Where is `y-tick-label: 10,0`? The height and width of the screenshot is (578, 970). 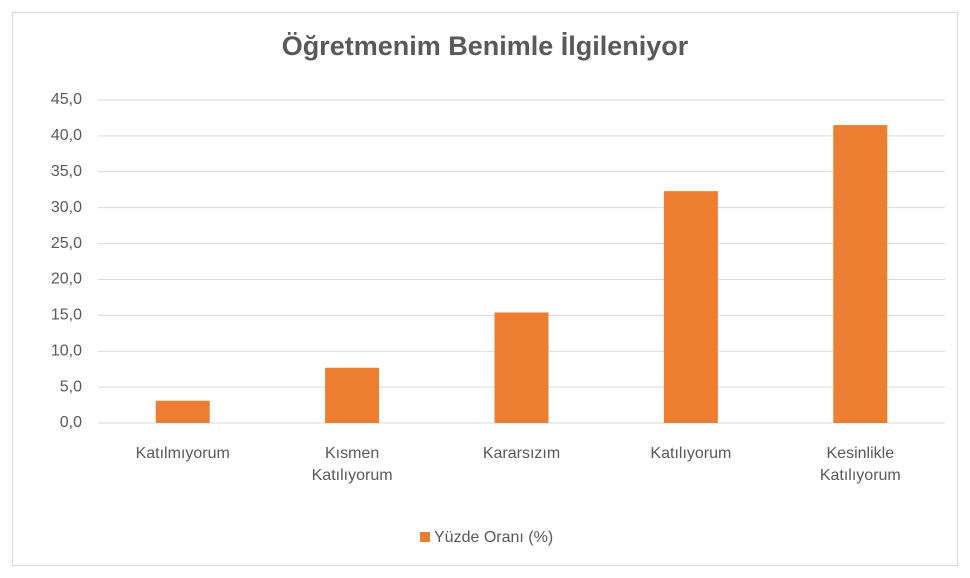 y-tick-label: 10,0 is located at coordinates (66, 350).